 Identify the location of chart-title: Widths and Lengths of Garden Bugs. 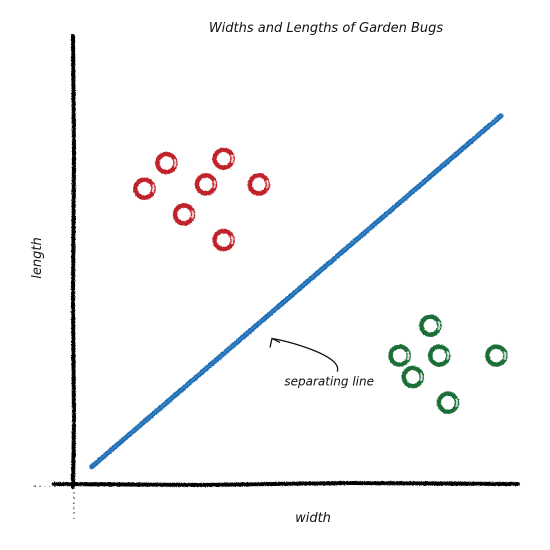
(326, 28).